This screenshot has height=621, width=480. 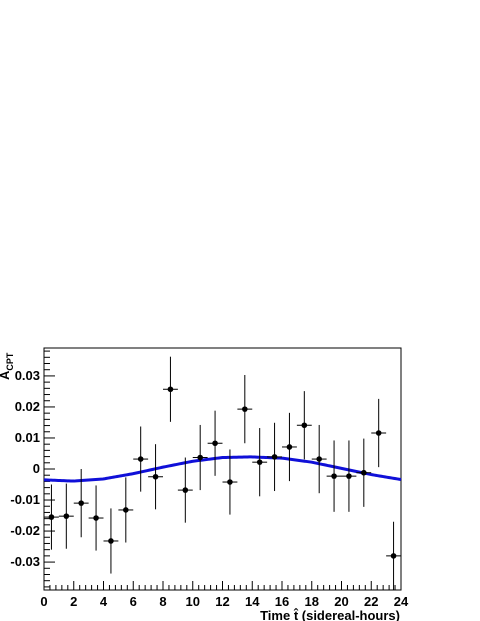 I want to click on x-tick-label: 24, so click(x=401, y=601).